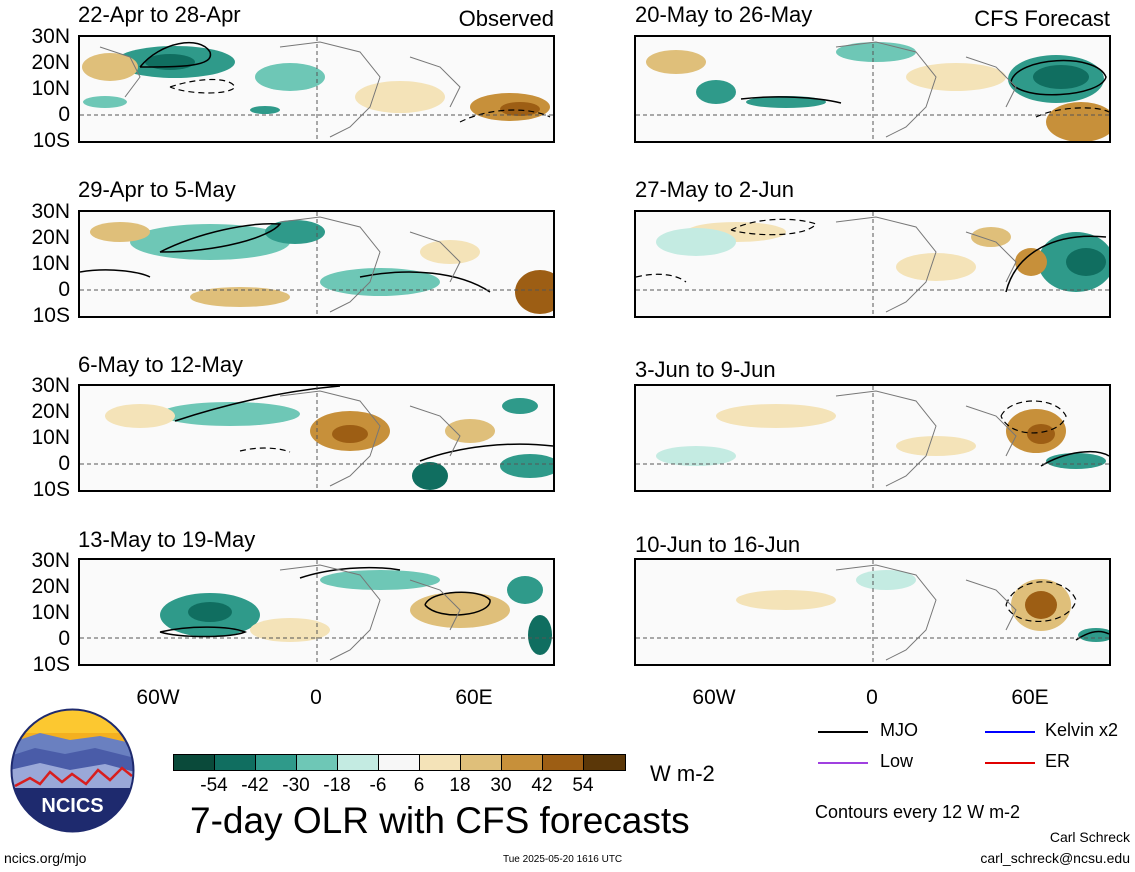  Describe the element at coordinates (72, 806) in the screenshot. I see `svg-text: NCICS` at that location.